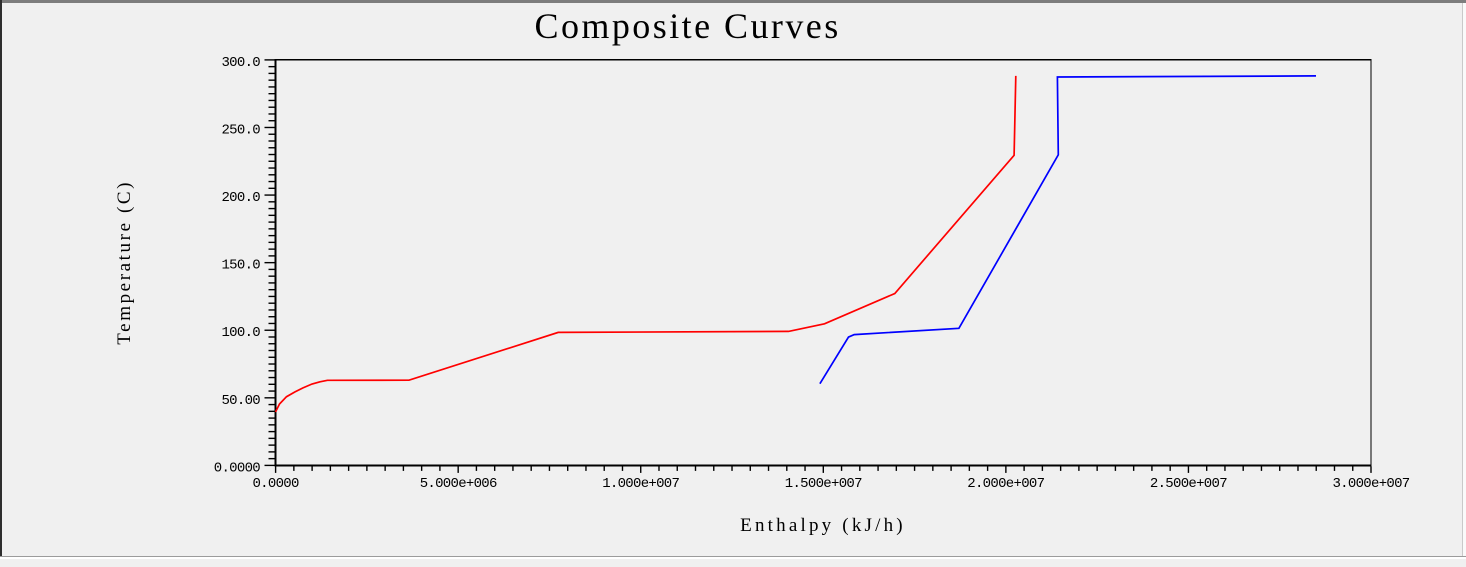 The width and height of the screenshot is (1466, 567). Describe the element at coordinates (240, 333) in the screenshot. I see `svg-text: 100.0` at that location.